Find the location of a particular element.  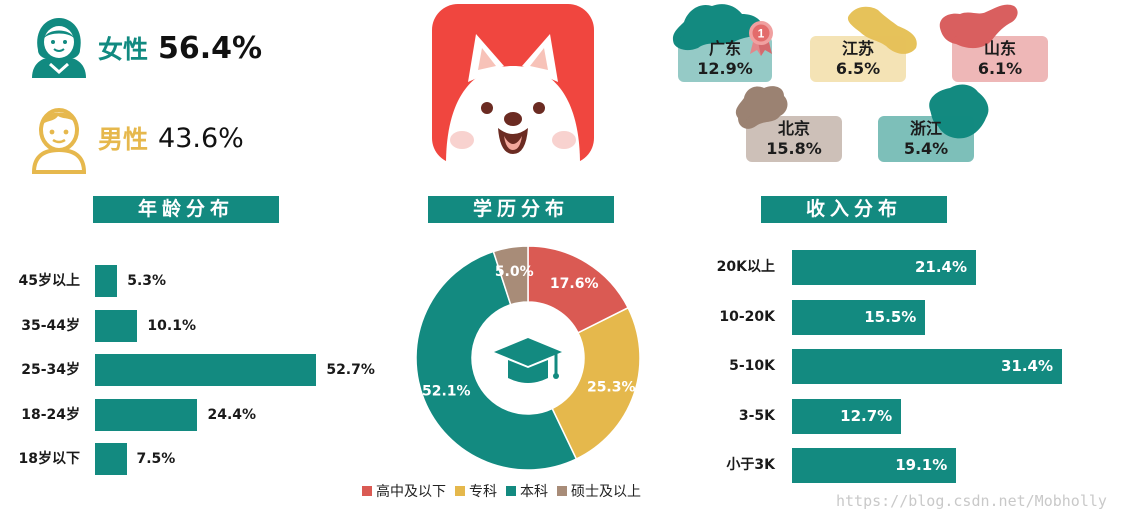

donut-value-label: 52.1% is located at coordinates (446, 392).